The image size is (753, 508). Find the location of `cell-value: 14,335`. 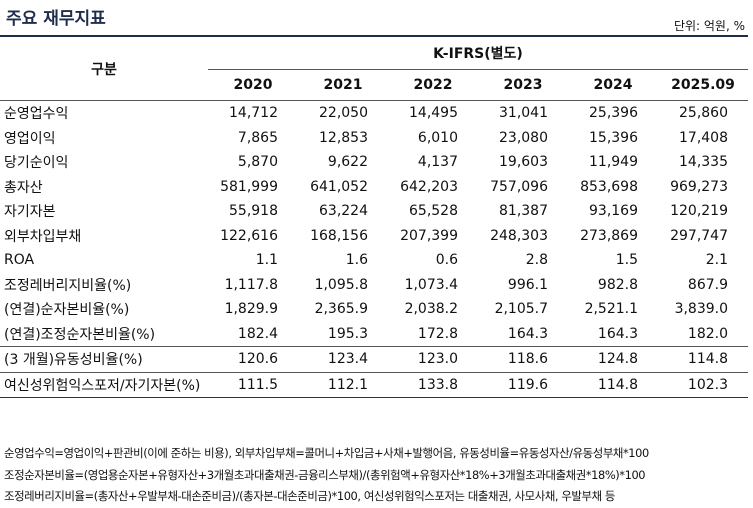

cell-value: 14,335 is located at coordinates (703, 162).